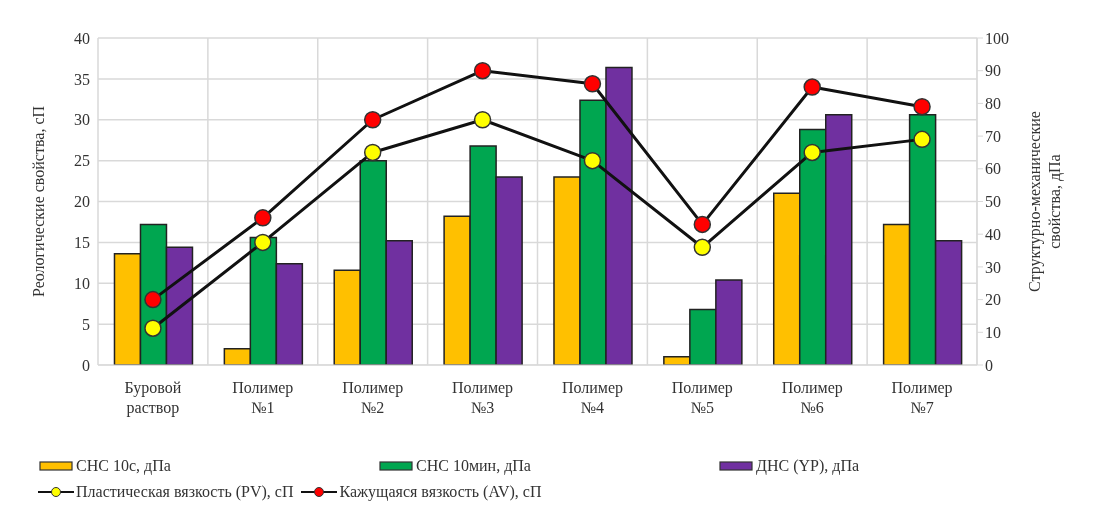 The width and height of the screenshot is (1100, 514). Describe the element at coordinates (993, 71) in the screenshot. I see `y2-tick-label: 90` at that location.